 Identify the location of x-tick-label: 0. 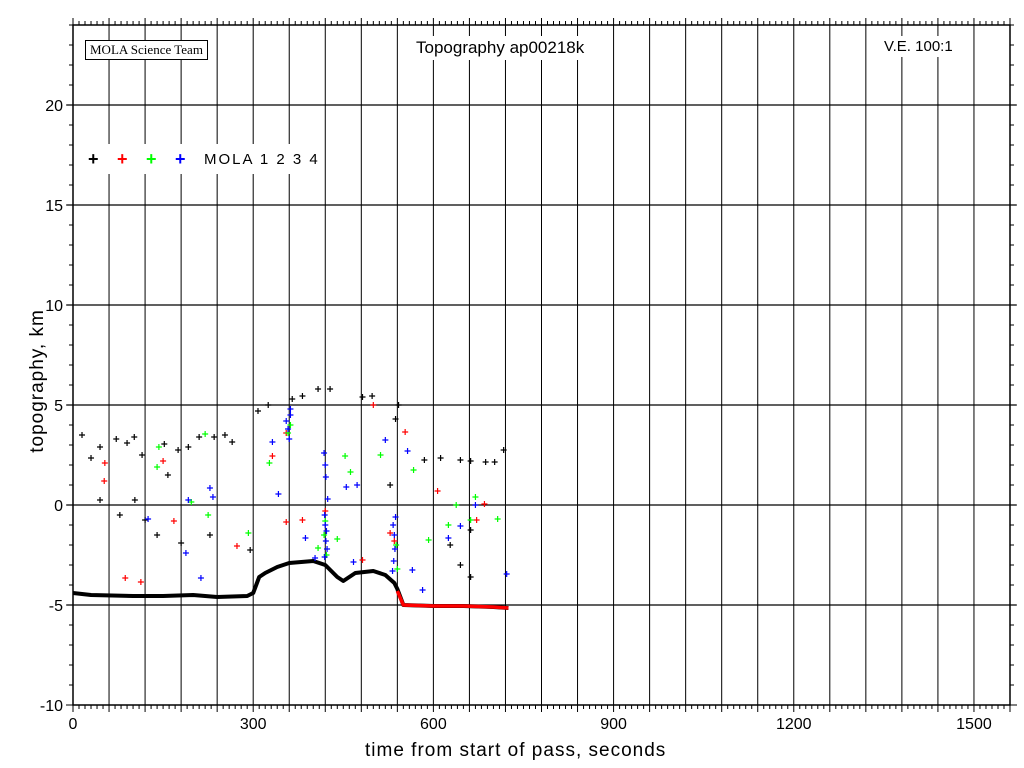
(73, 724).